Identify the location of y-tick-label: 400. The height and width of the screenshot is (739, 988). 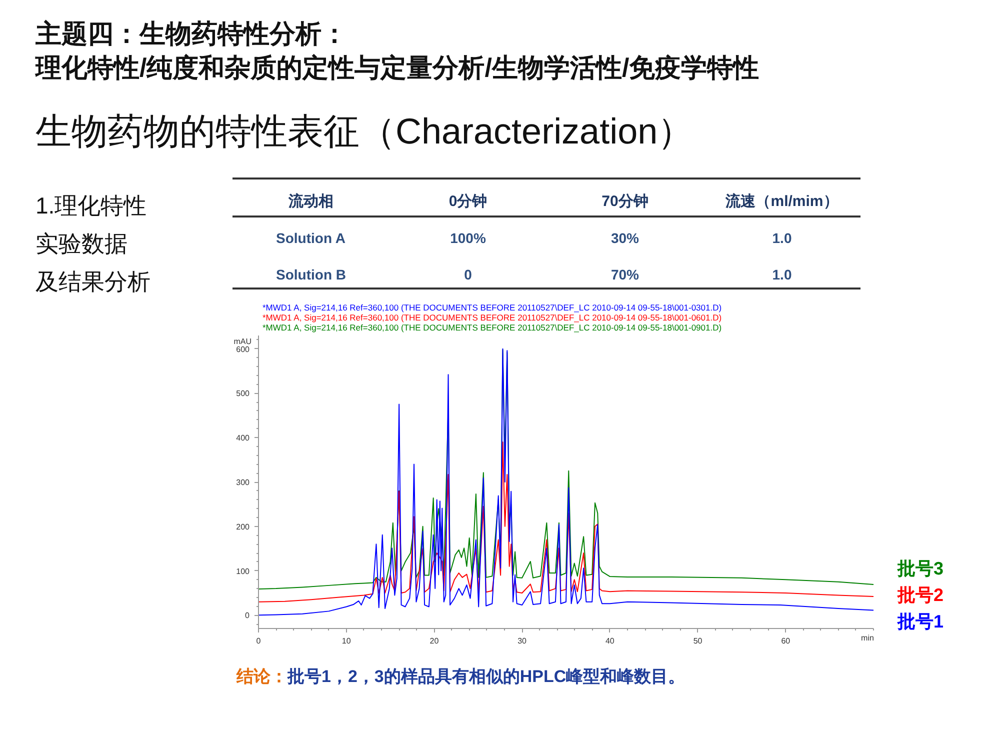
(243, 438).